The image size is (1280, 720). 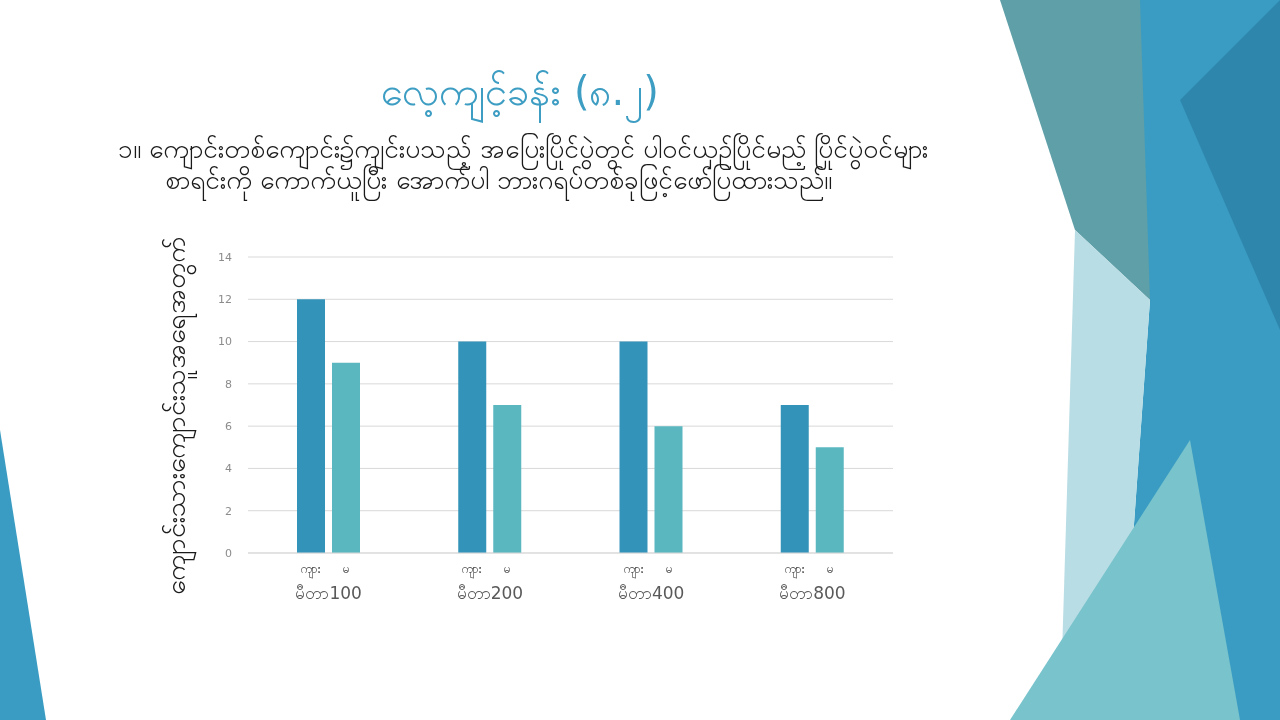 What do you see at coordinates (490, 593) in the screenshot?
I see `x-tick-label: မီတာ200` at bounding box center [490, 593].